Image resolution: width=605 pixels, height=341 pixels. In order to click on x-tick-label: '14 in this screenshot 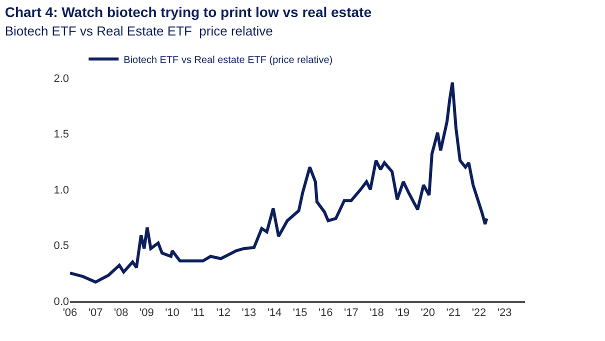, I will do `click(274, 313)`.